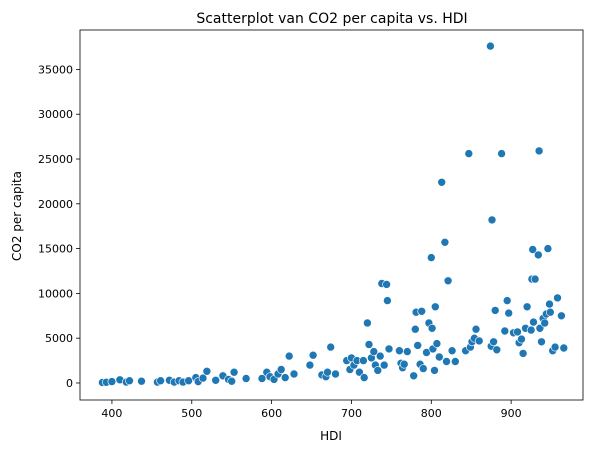 The width and height of the screenshot is (589, 453). Describe the element at coordinates (55, 293) in the screenshot. I see `y-tick-label: 10000` at that location.